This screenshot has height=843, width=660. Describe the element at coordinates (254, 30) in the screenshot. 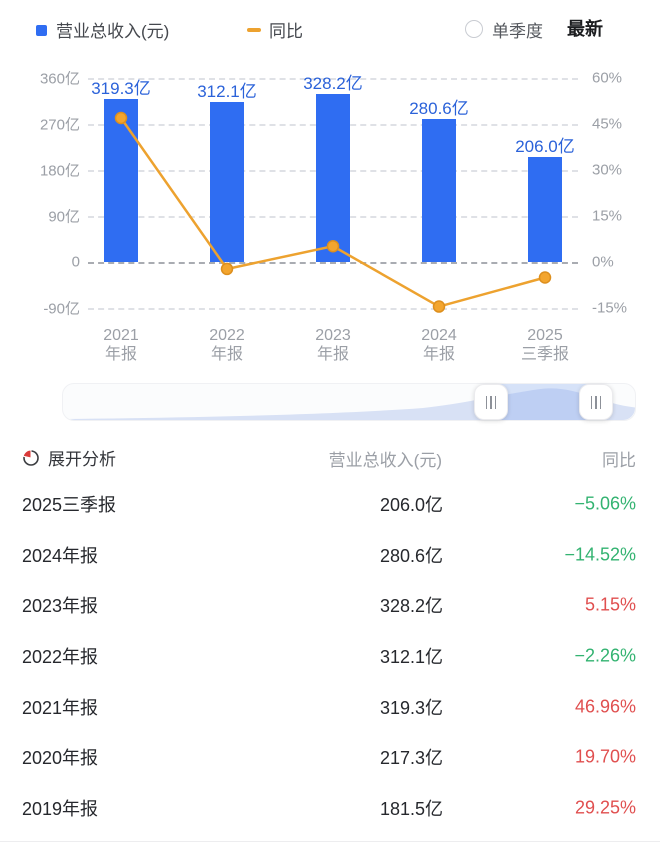

I see `yoy-series-swatch` at that location.